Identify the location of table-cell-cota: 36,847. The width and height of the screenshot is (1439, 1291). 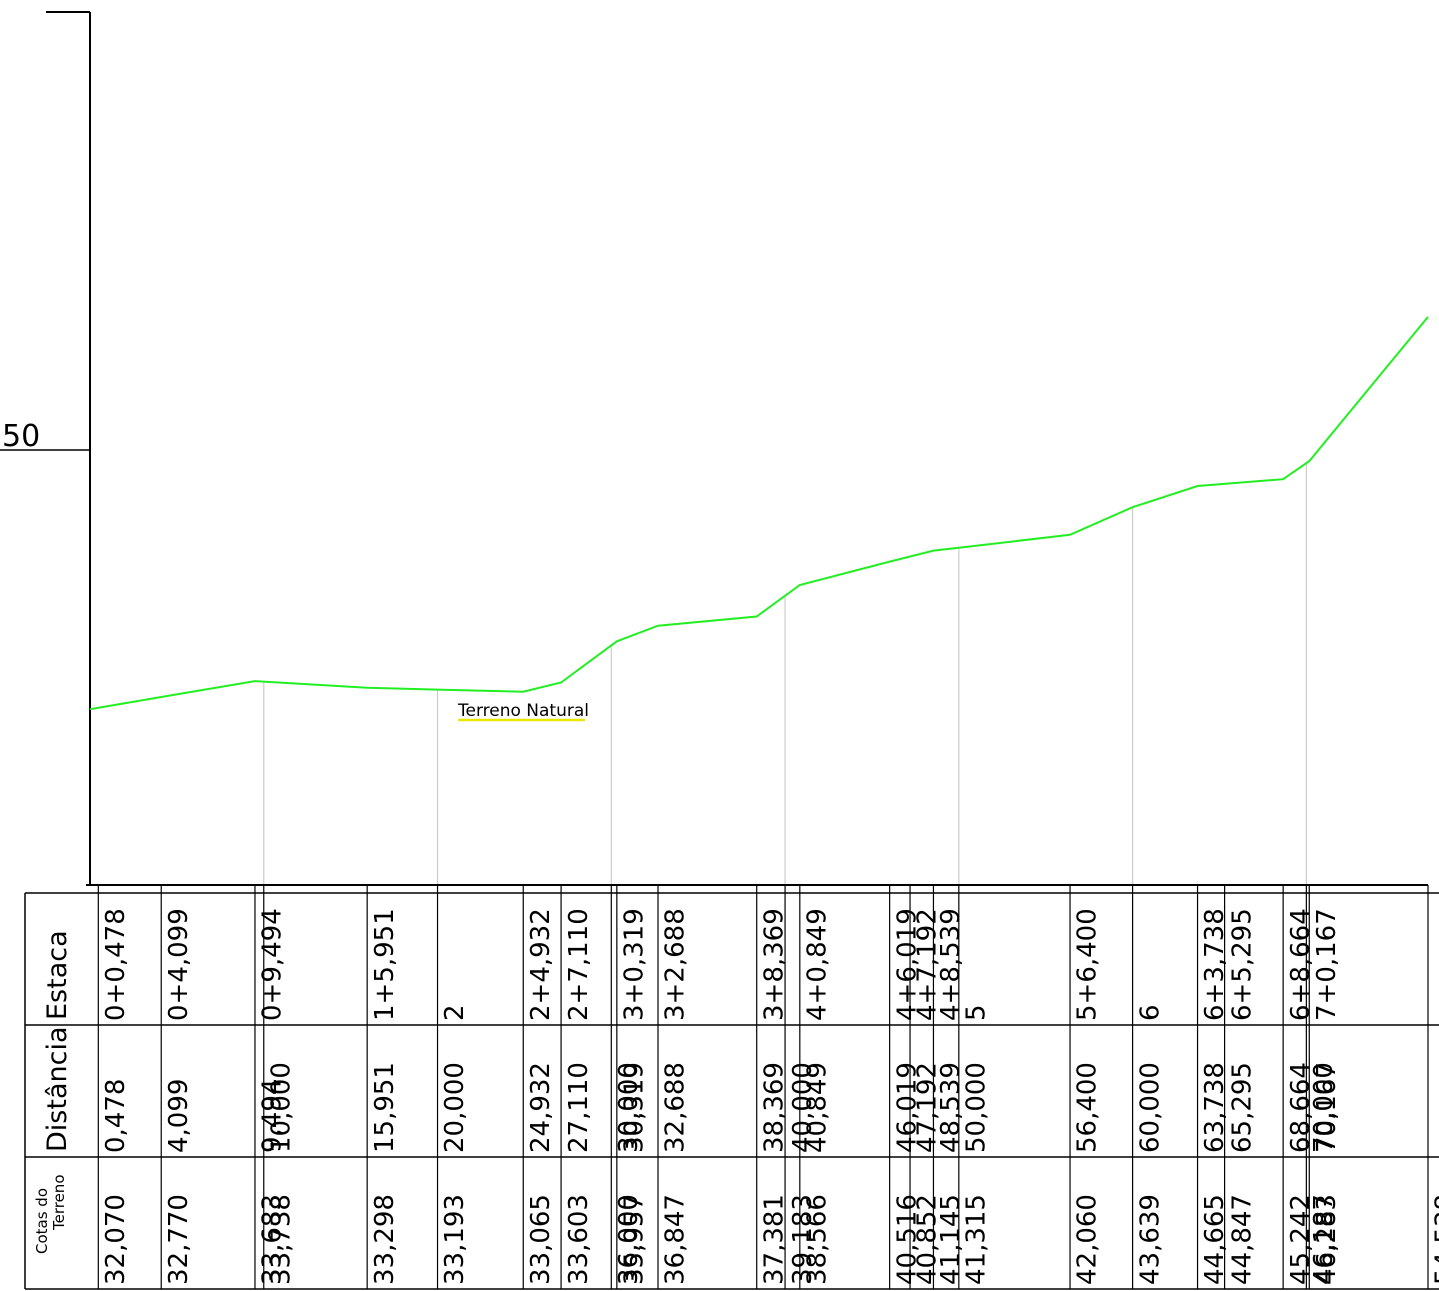
(676, 1239).